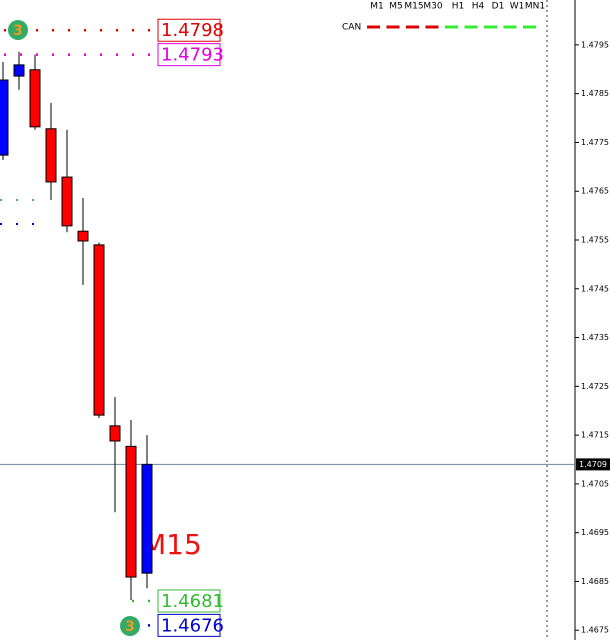  I want to click on timeframe-label: D1, so click(498, 7).